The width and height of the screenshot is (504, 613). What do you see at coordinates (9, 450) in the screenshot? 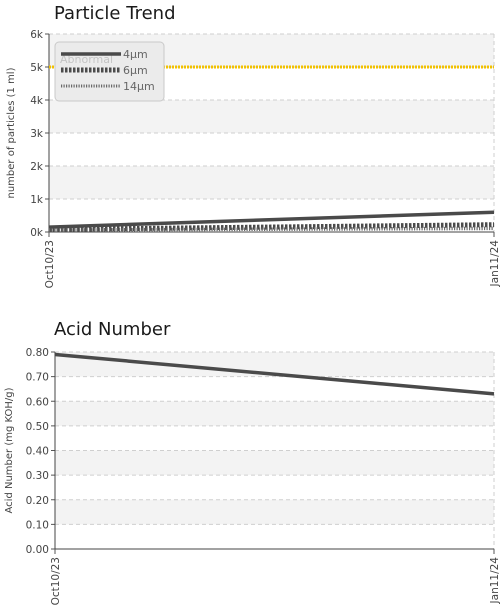
I see `y-axis-title: Acid Number (mg KOH/g)` at bounding box center [9, 450].